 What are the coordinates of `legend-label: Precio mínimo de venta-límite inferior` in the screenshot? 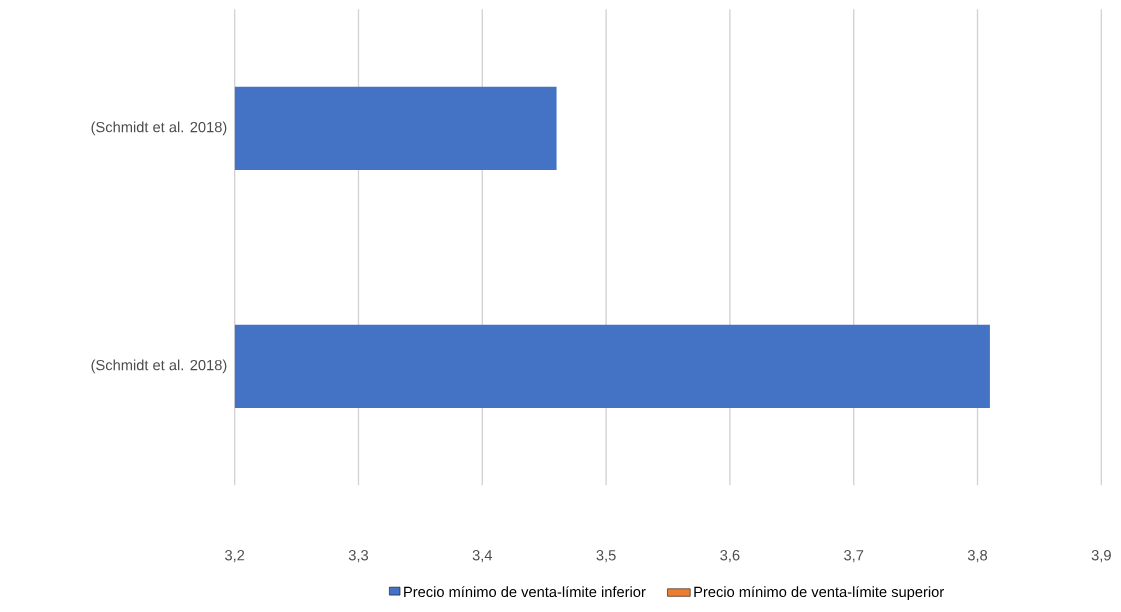 It's located at (525, 592).